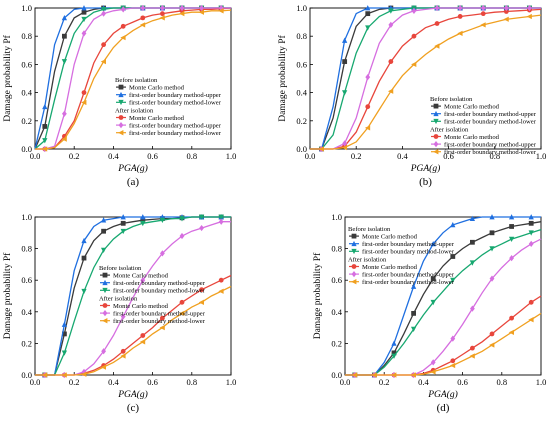 This screenshot has width=550, height=423. Describe the element at coordinates (301, 149) in the screenshot. I see `y-tick-label: 0.0` at that location.